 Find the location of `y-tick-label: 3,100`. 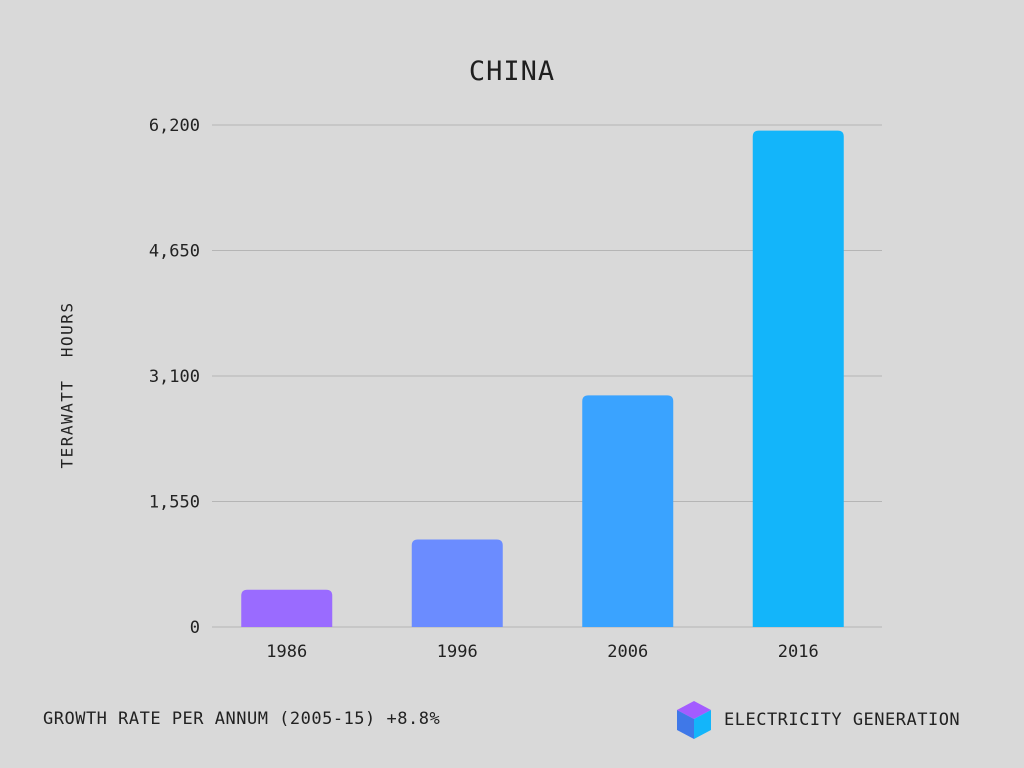

y-tick-label: 3,100 is located at coordinates (174, 377).